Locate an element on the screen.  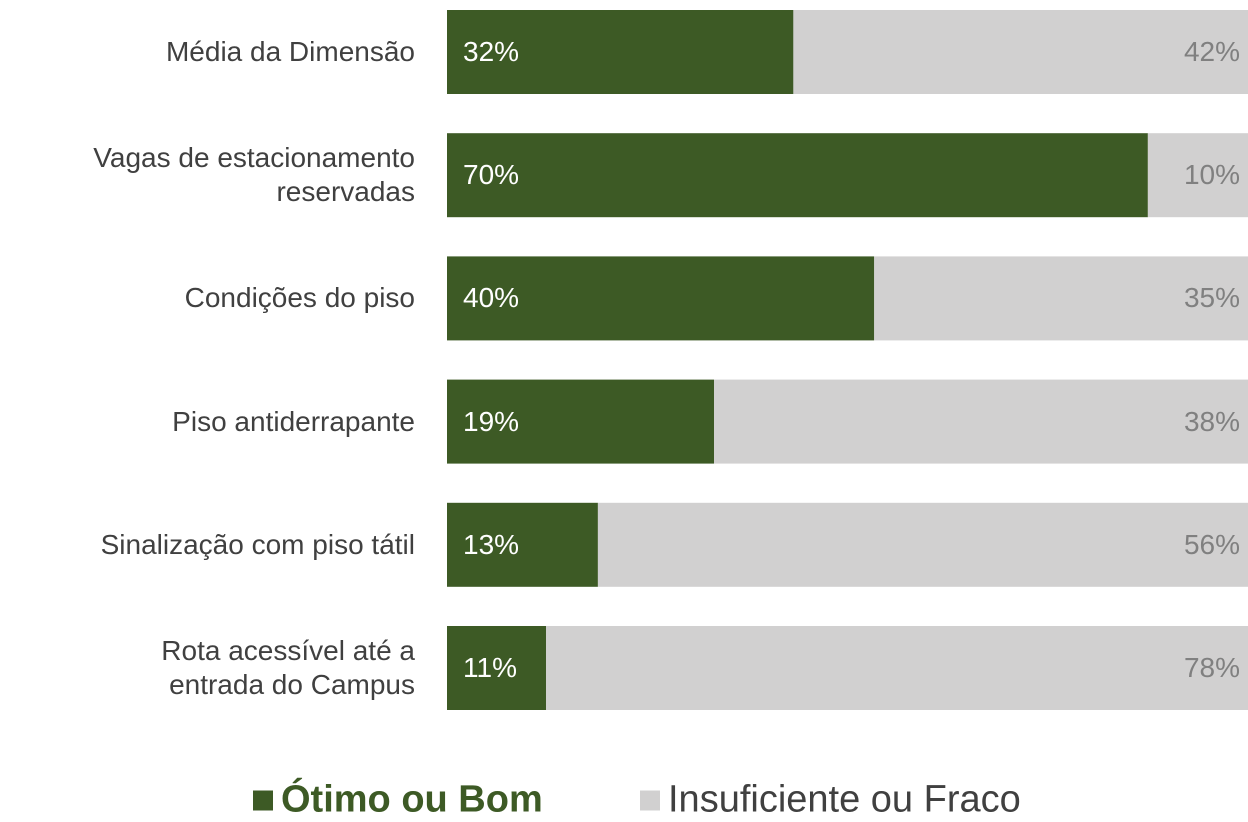
value-label: 19% is located at coordinates (491, 421).